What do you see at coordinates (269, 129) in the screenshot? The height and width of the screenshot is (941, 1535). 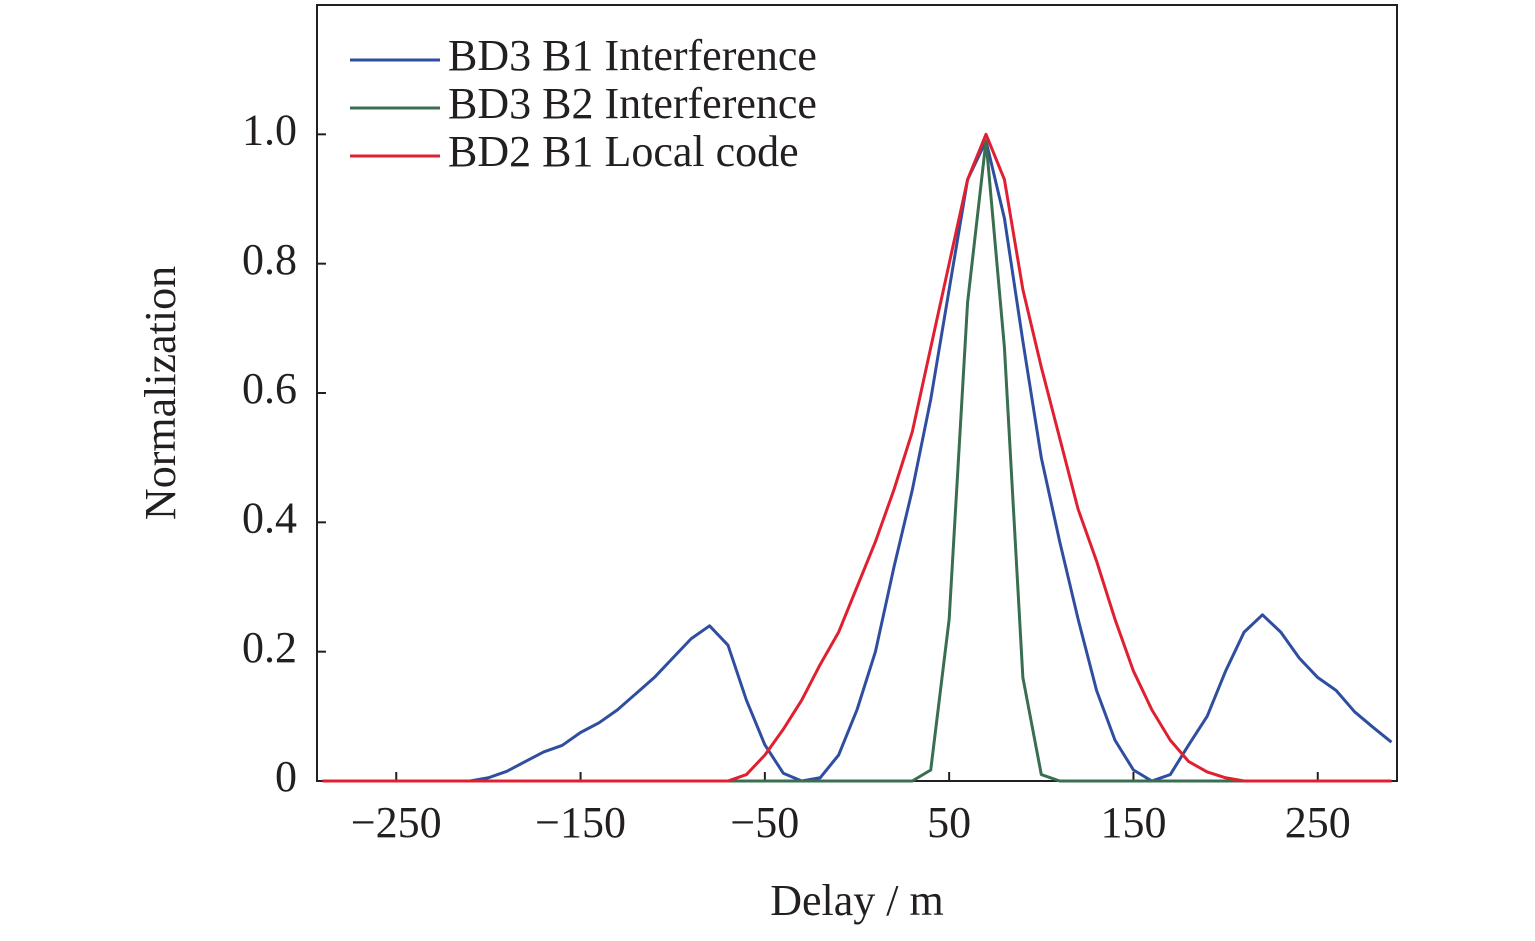 I see `y-tick-label: 1.0` at bounding box center [269, 129].